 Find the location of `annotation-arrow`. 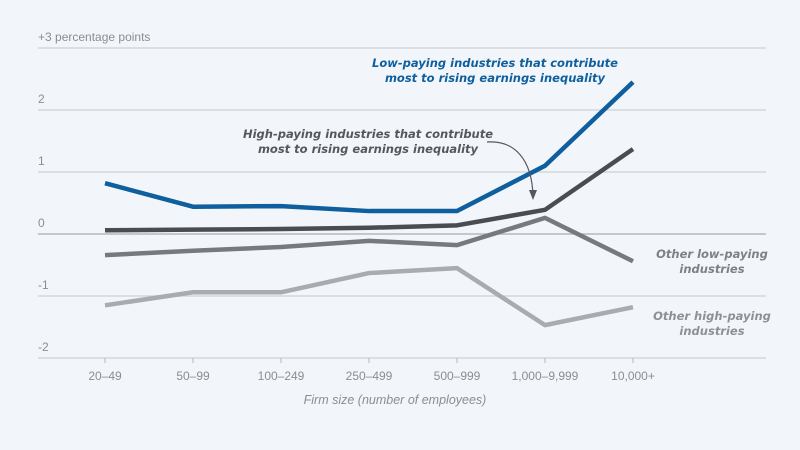

annotation-arrow is located at coordinates (510, 169).